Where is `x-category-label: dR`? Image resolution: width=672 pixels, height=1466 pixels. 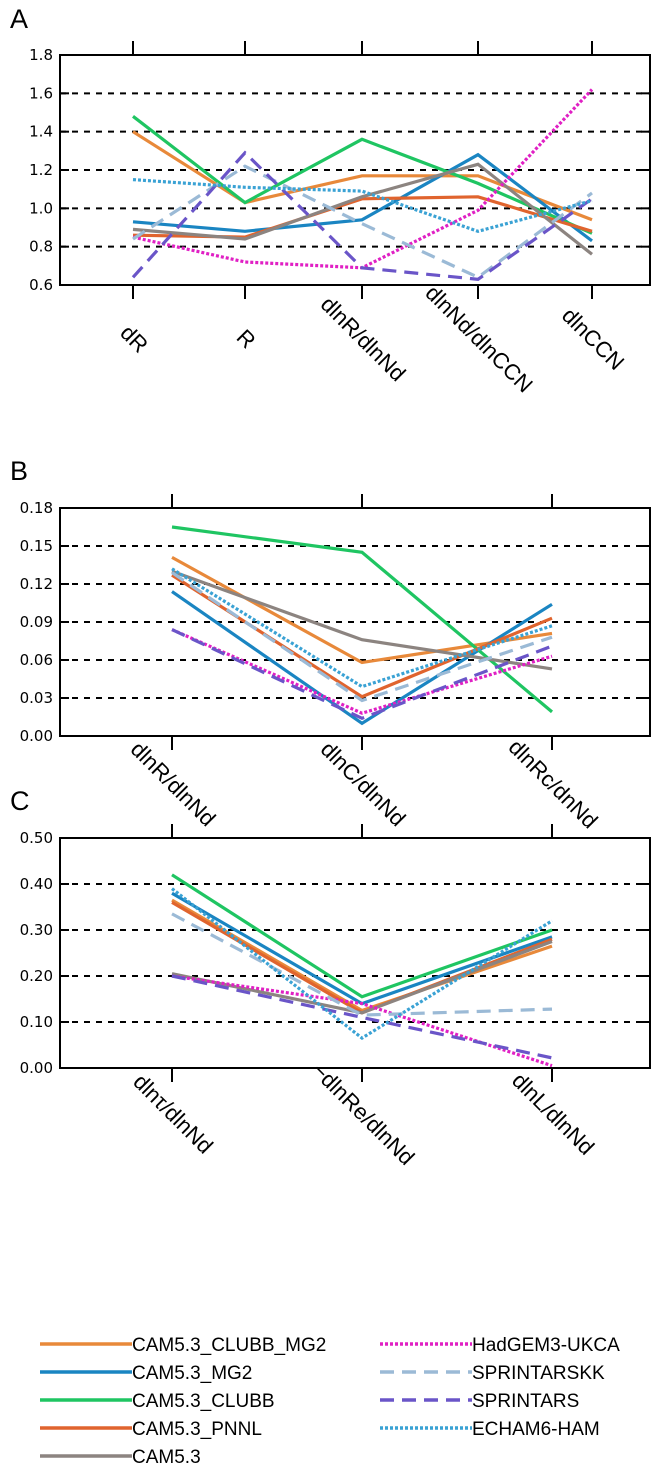
x-category-label: dR is located at coordinates (134, 339).